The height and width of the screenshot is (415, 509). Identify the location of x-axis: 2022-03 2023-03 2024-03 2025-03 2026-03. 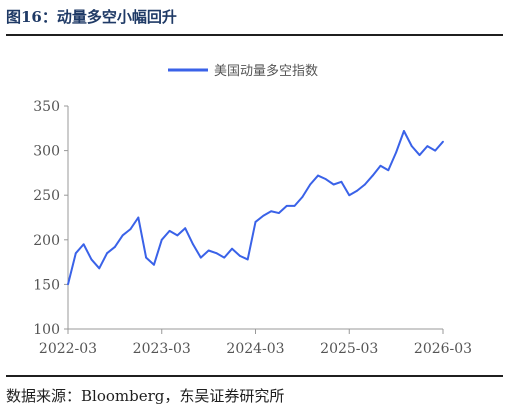
(255, 342).